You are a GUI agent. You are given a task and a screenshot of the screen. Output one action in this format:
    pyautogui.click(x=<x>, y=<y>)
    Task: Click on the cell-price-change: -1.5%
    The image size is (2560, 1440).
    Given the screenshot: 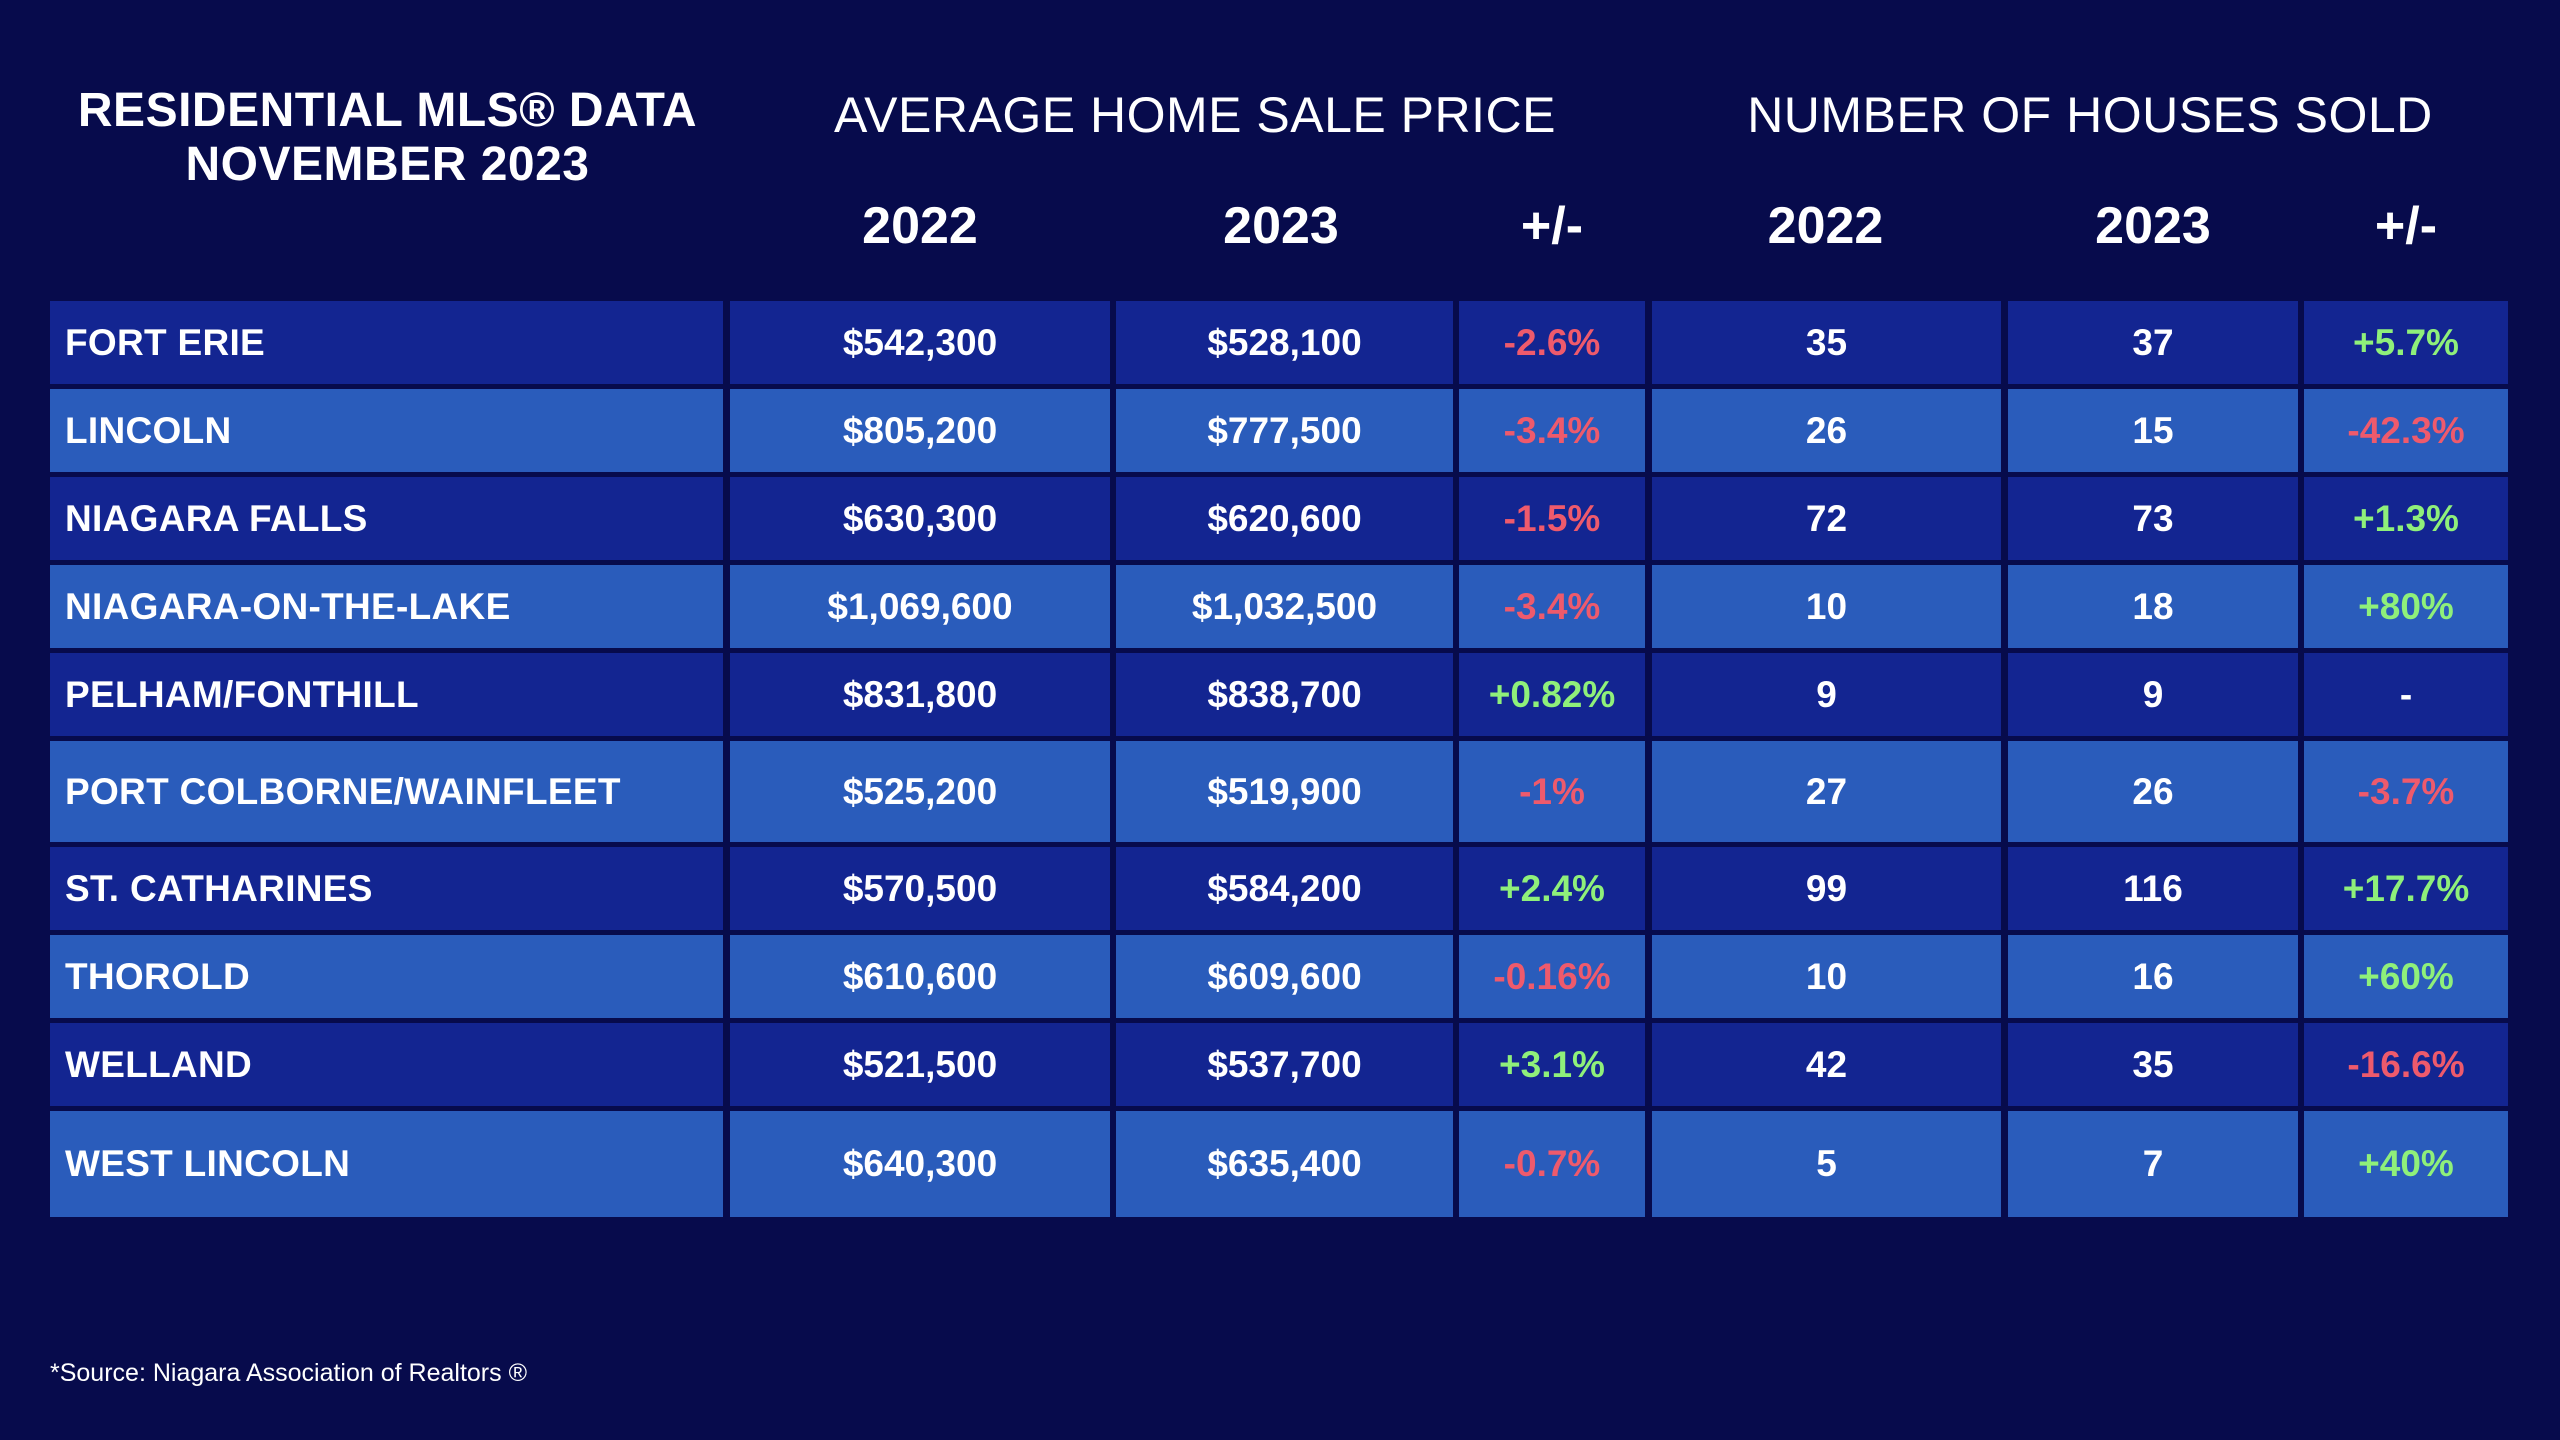 What is the action you would take?
    pyautogui.click(x=1552, y=518)
    